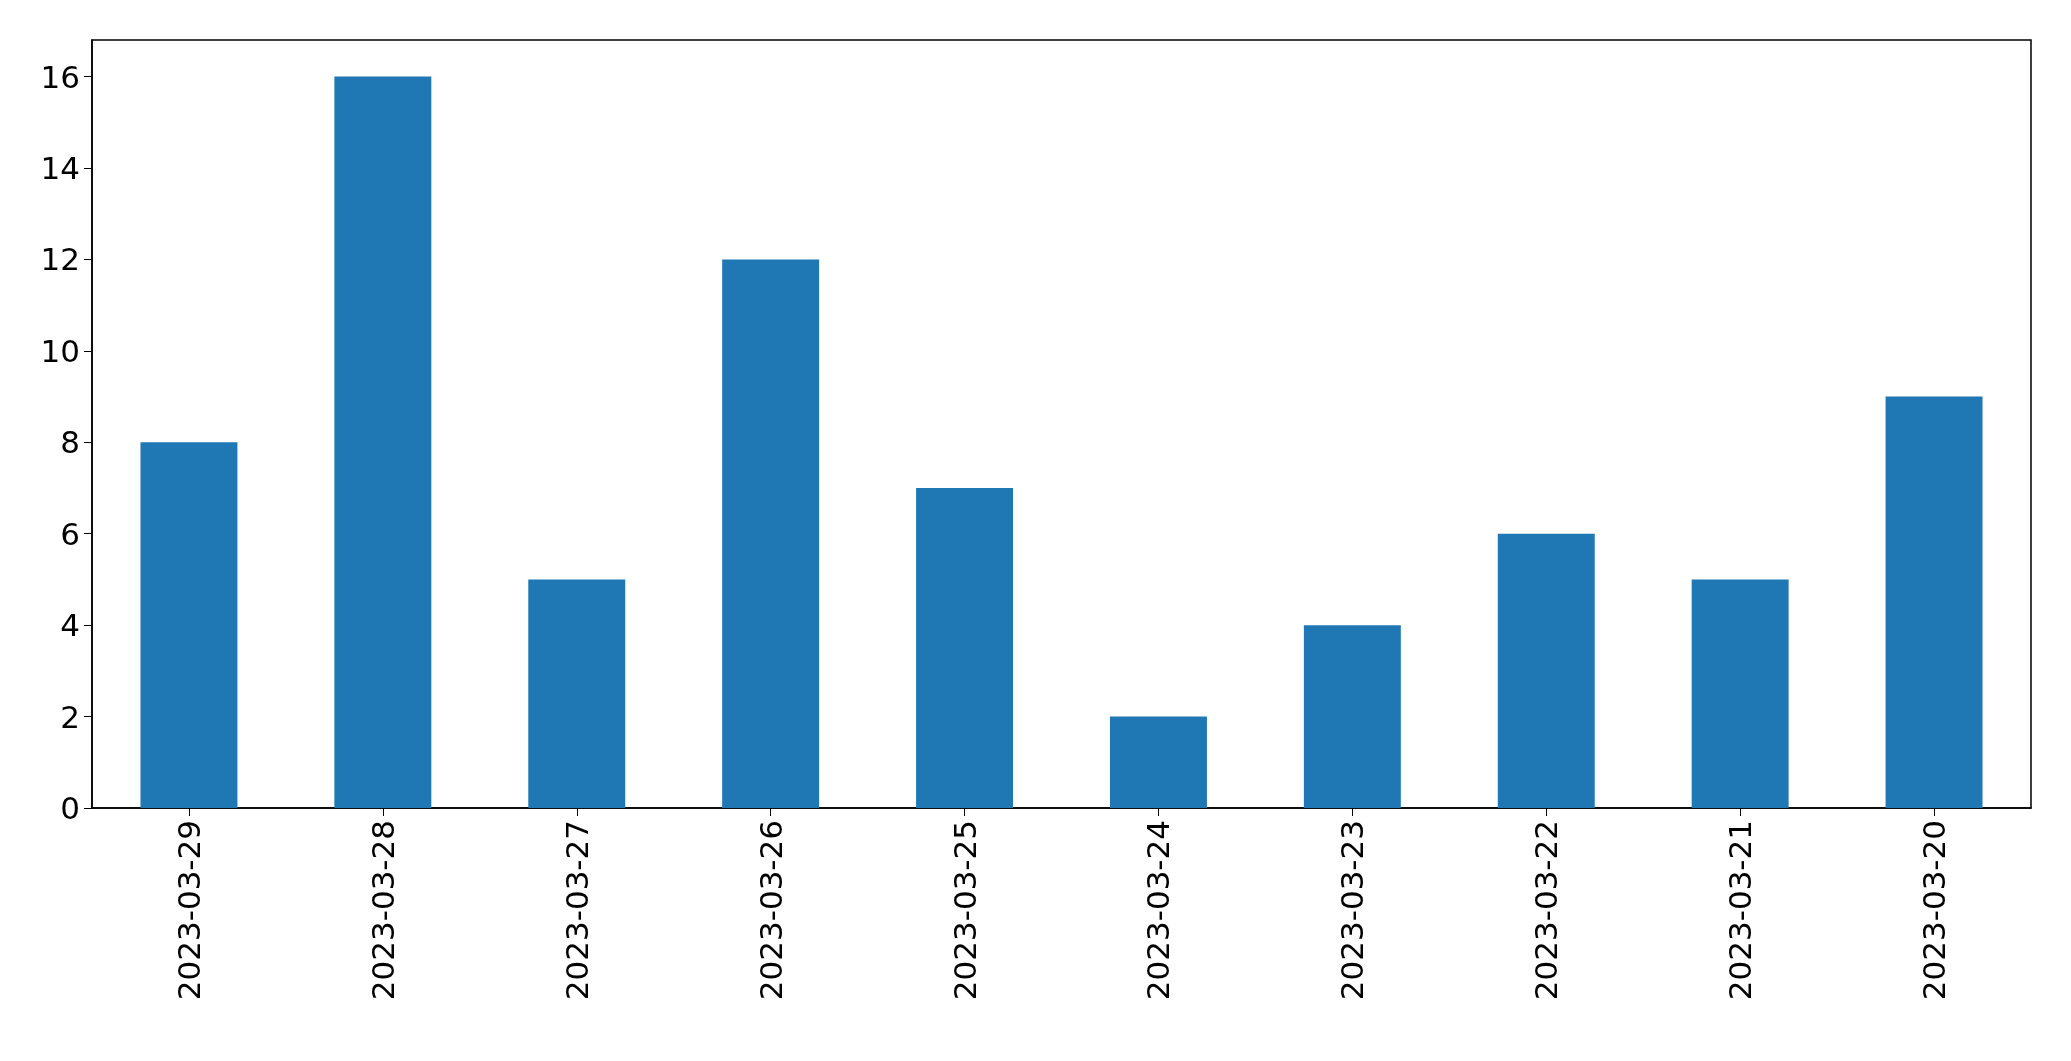 Image resolution: width=2071 pixels, height=1061 pixels. What do you see at coordinates (1740, 910) in the screenshot?
I see `x-tick-label: 2023-03-21` at bounding box center [1740, 910].